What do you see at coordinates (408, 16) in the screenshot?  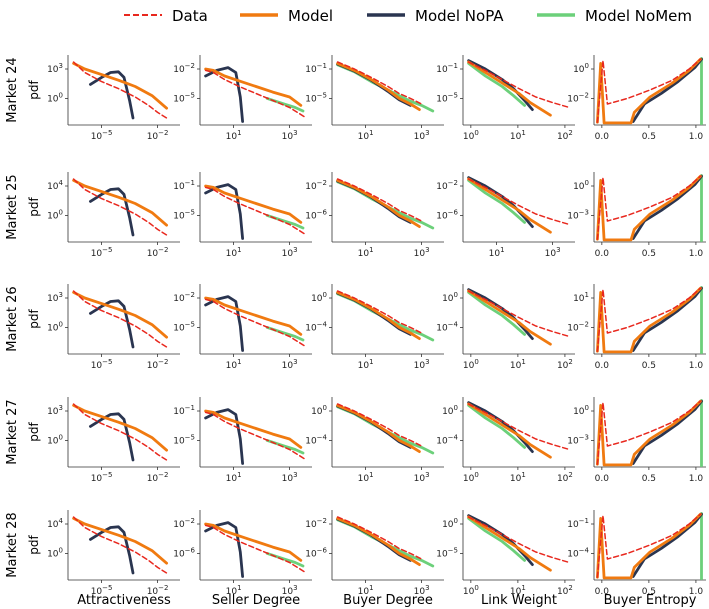 I see `legend: Data Model Model NoPA Model NoMem` at bounding box center [408, 16].